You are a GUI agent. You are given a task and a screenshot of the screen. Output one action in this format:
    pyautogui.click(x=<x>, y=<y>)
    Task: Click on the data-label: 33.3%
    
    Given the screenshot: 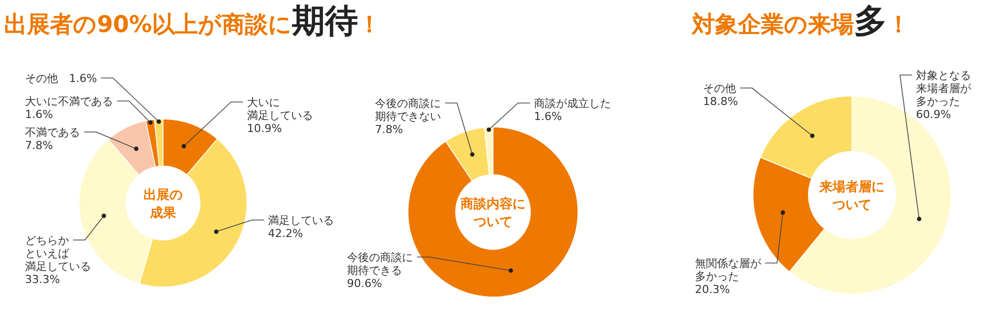 What is the action you would take?
    pyautogui.click(x=42, y=279)
    